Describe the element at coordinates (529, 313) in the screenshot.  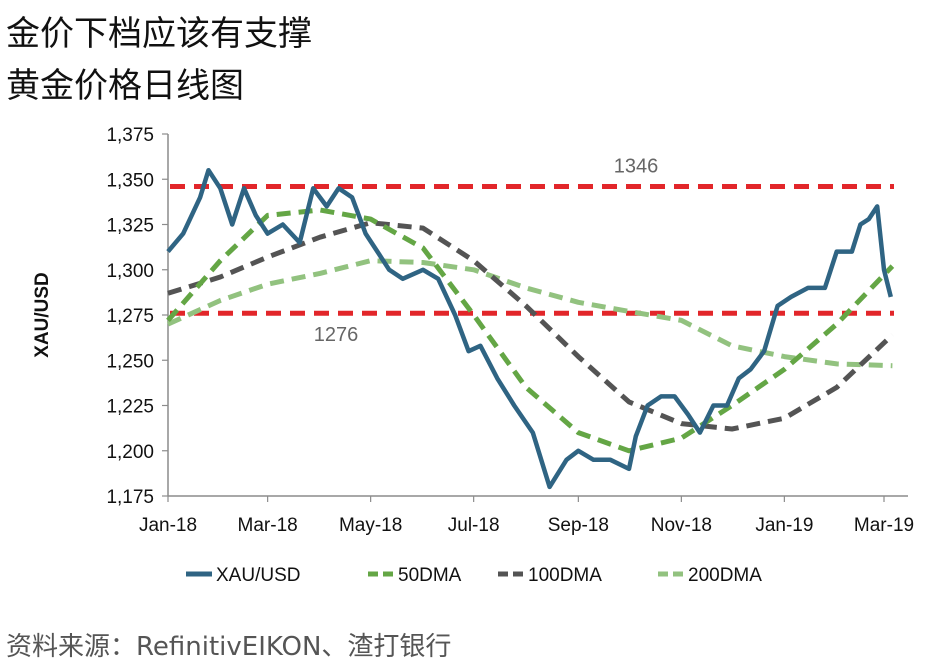
I see `series-line-200dma` at that location.